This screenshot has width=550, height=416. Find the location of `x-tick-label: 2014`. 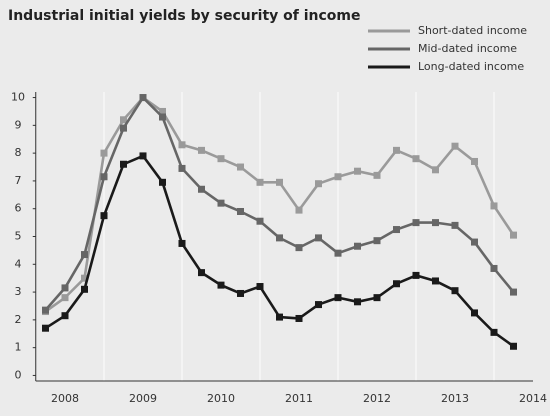

x-tick-label: 2014 is located at coordinates (533, 398).